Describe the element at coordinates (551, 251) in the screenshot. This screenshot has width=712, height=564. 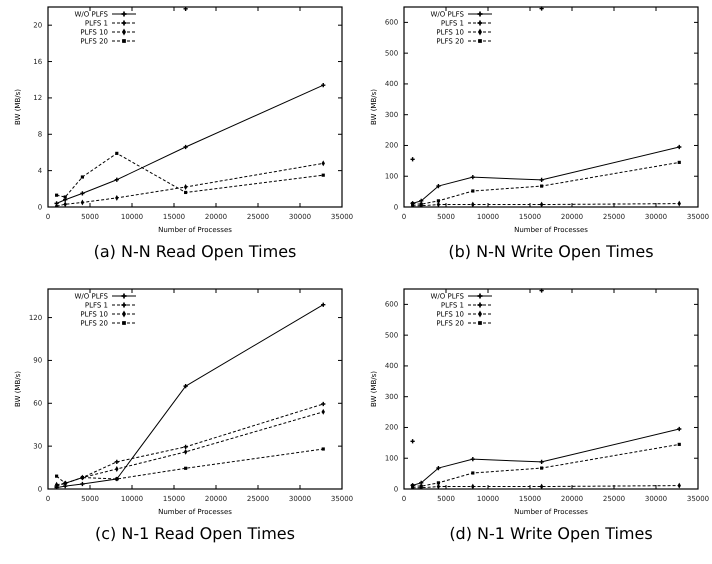
I see `text: (b) N-N Write Open Times` at that location.